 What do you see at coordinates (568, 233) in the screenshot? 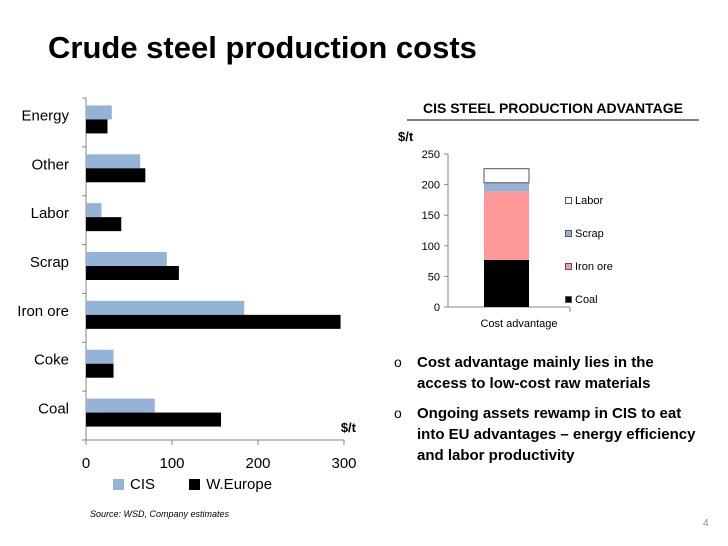
I see `inset-legend-swatch-scrap` at bounding box center [568, 233].